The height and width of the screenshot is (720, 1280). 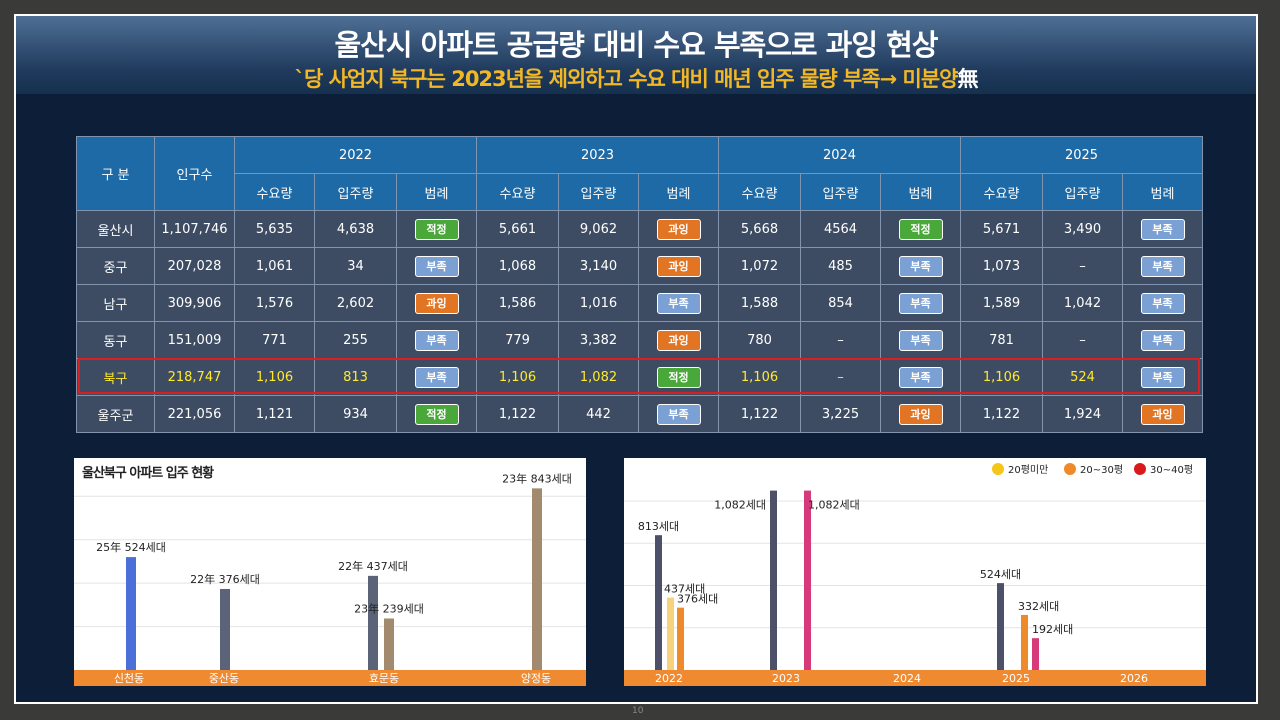 I want to click on bar-data-label: 25年 524세대, so click(x=131, y=547).